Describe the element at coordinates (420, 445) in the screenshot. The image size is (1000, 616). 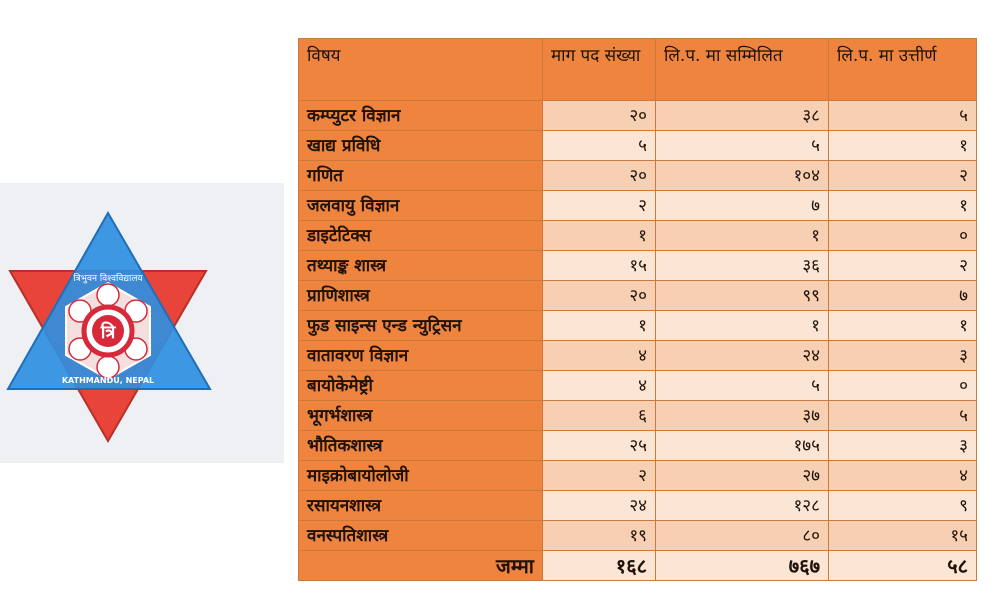
I see `cell-subject: भौतिकशास्त्र` at that location.